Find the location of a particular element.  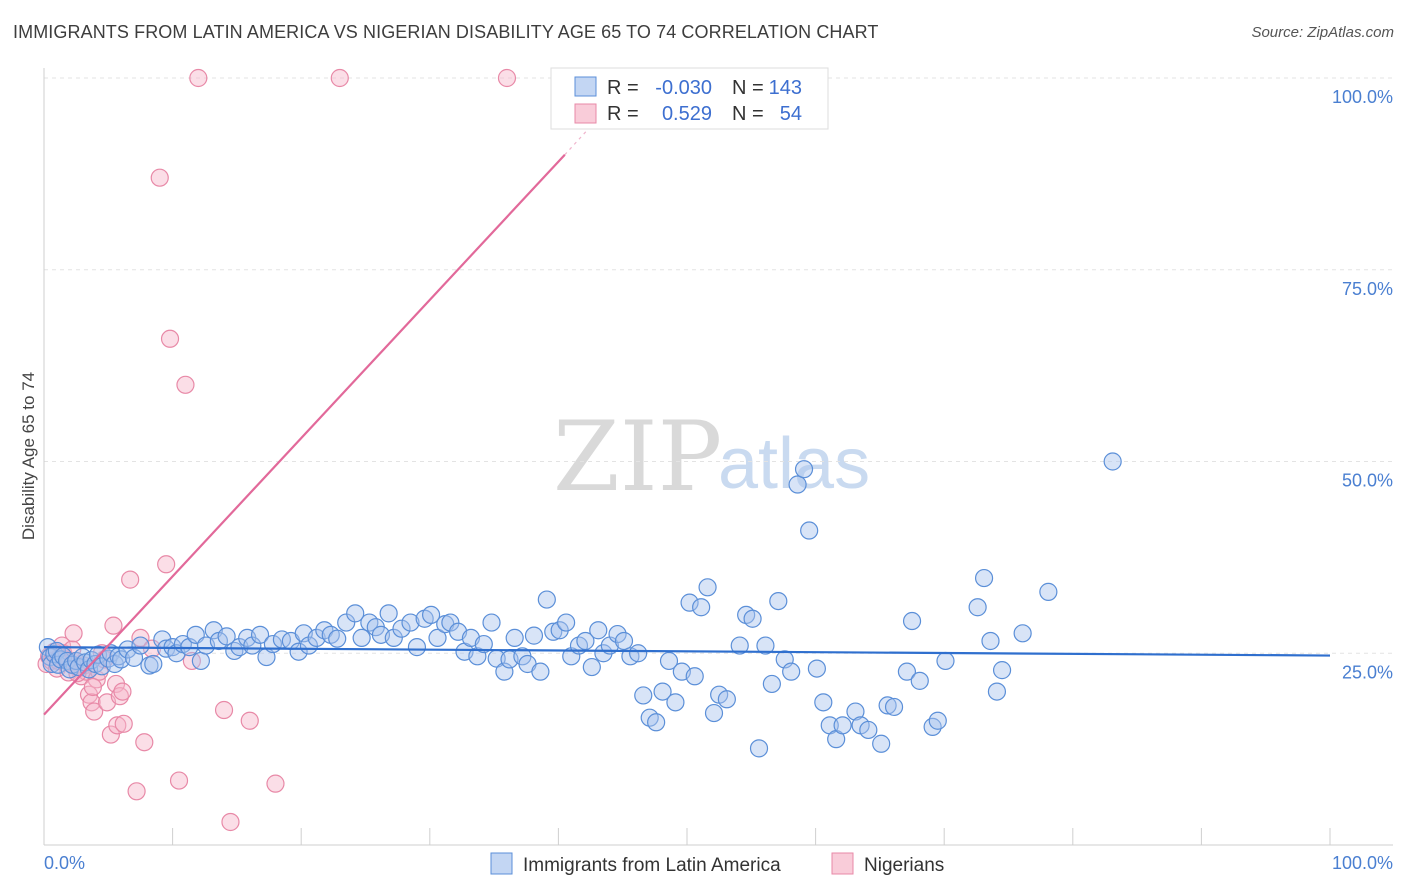

y-tick-label-75: 75.0% is located at coordinates (1367, 289).